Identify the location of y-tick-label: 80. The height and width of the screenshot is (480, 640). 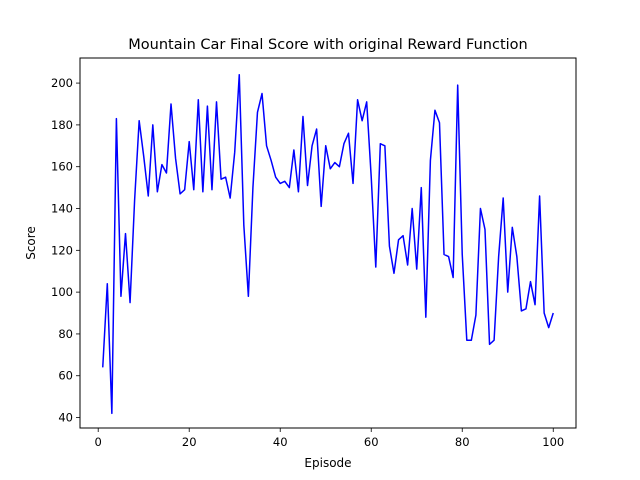
(65, 334).